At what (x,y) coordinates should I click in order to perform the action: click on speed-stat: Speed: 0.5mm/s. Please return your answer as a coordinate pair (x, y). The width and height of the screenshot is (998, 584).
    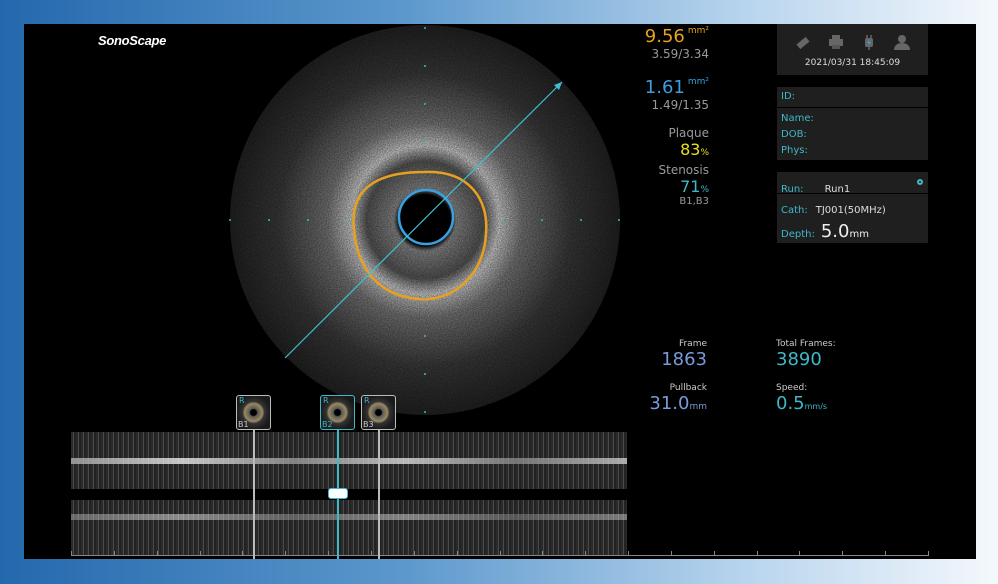
    Looking at the image, I should click on (801, 398).